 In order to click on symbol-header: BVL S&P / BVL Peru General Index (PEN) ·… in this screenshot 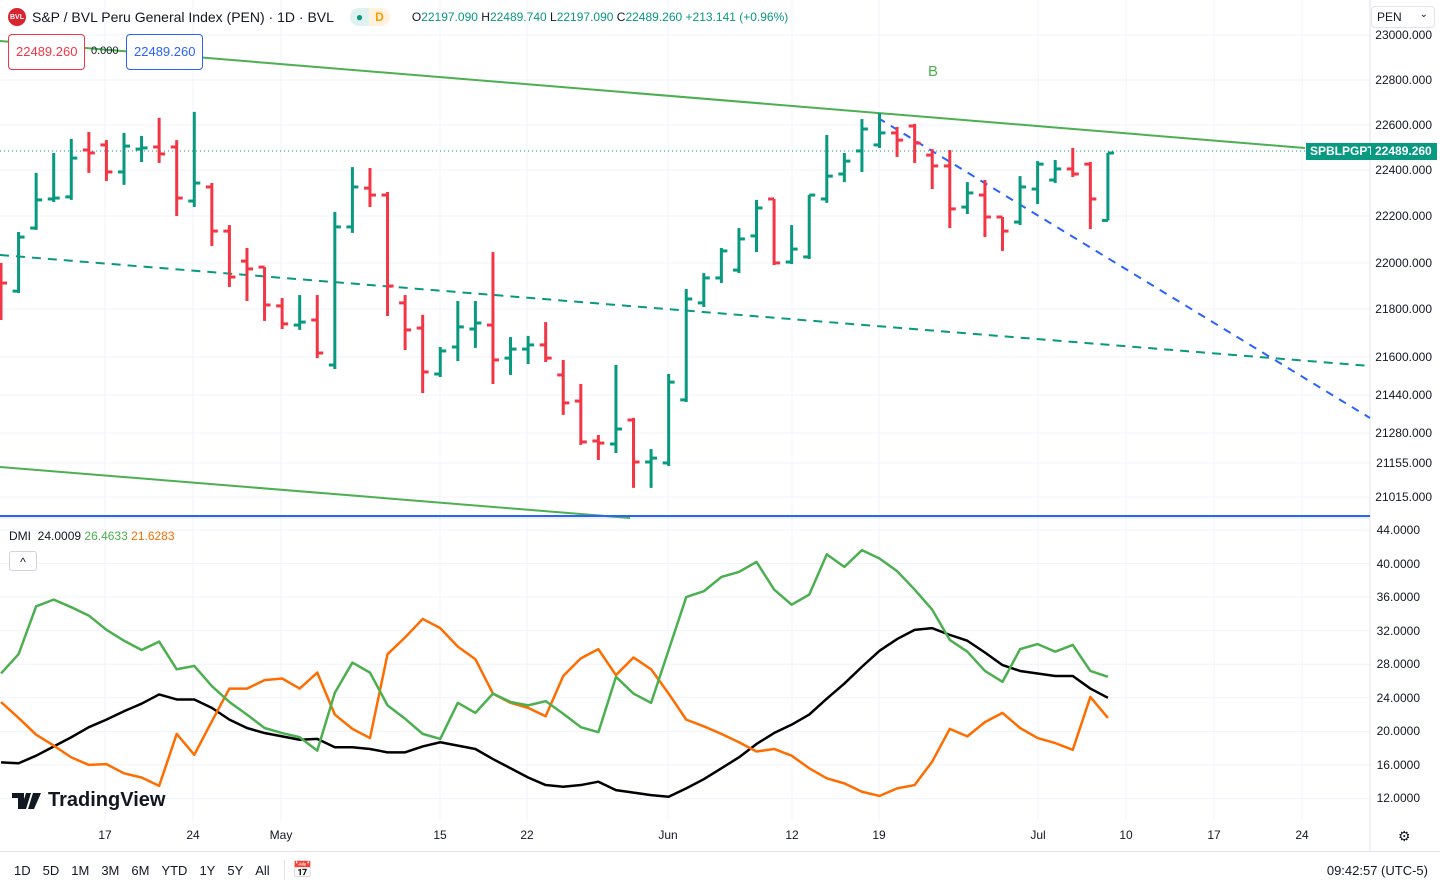, I will do `click(398, 17)`.